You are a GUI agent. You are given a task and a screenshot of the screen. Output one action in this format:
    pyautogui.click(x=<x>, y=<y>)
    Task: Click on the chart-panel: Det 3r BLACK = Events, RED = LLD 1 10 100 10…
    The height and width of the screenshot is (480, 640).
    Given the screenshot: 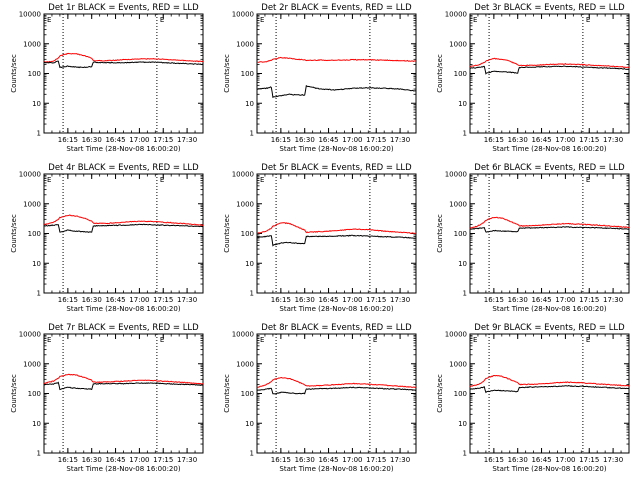 What is the action you would take?
    pyautogui.click(x=533, y=78)
    